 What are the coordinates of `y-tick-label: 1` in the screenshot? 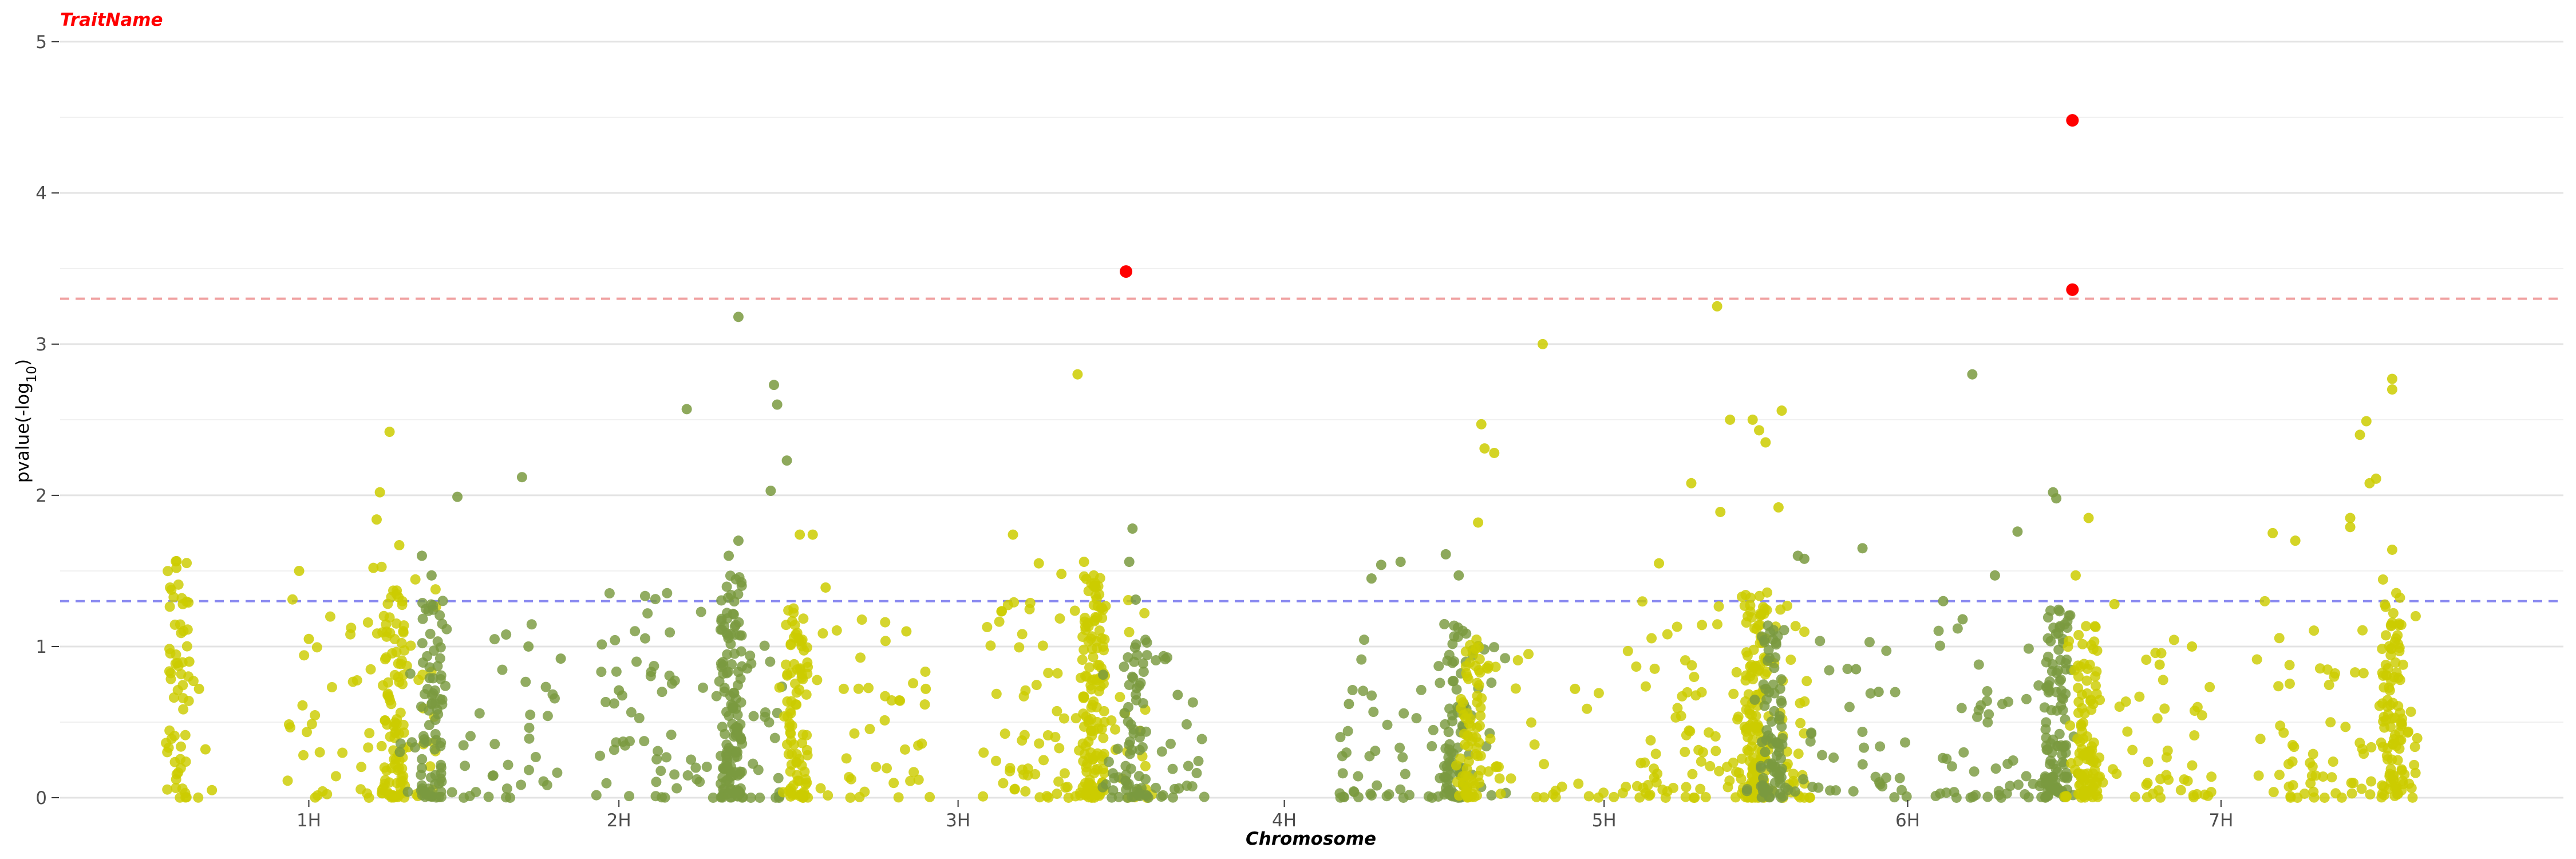 It's located at (41, 647).